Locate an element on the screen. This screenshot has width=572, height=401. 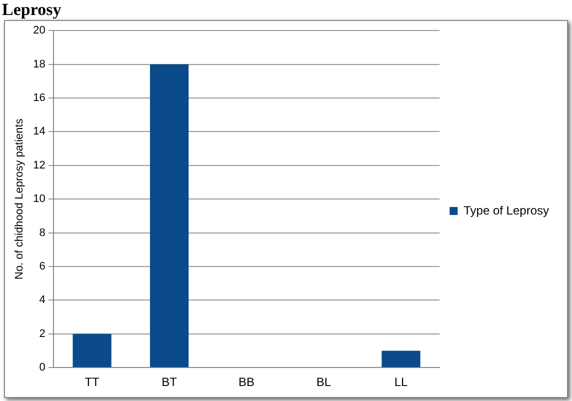
x-tick-label: BL is located at coordinates (324, 382).